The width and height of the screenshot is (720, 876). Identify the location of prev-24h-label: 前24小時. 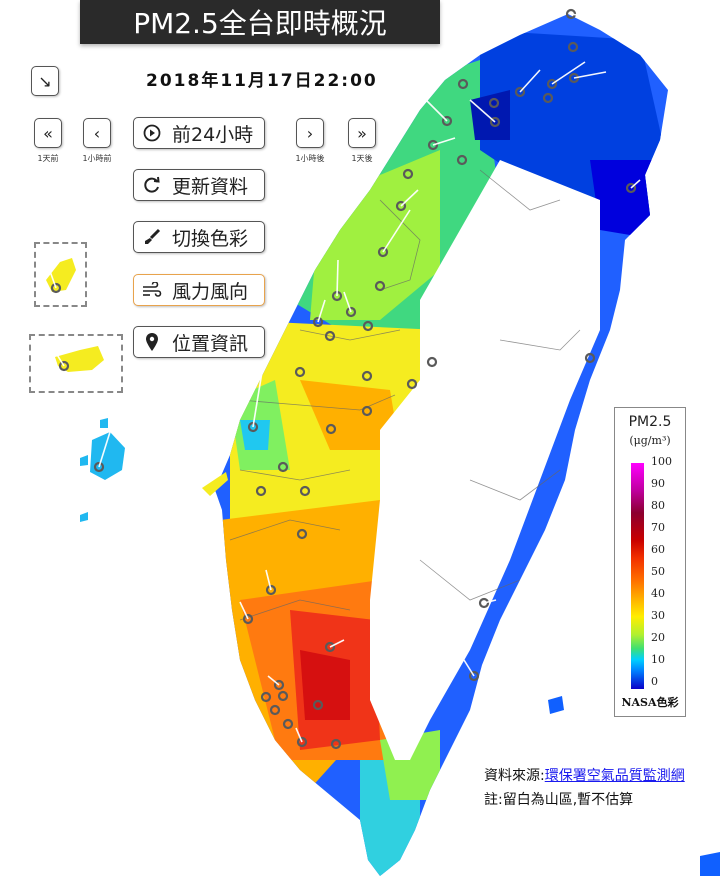
(213, 134).